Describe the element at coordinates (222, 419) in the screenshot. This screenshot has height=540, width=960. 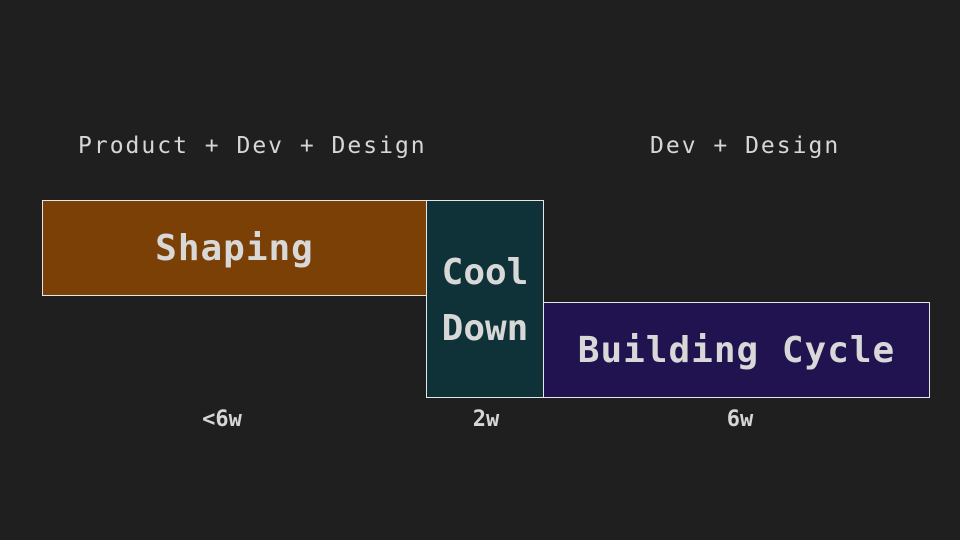
I see `duration-shaping: <6w` at that location.